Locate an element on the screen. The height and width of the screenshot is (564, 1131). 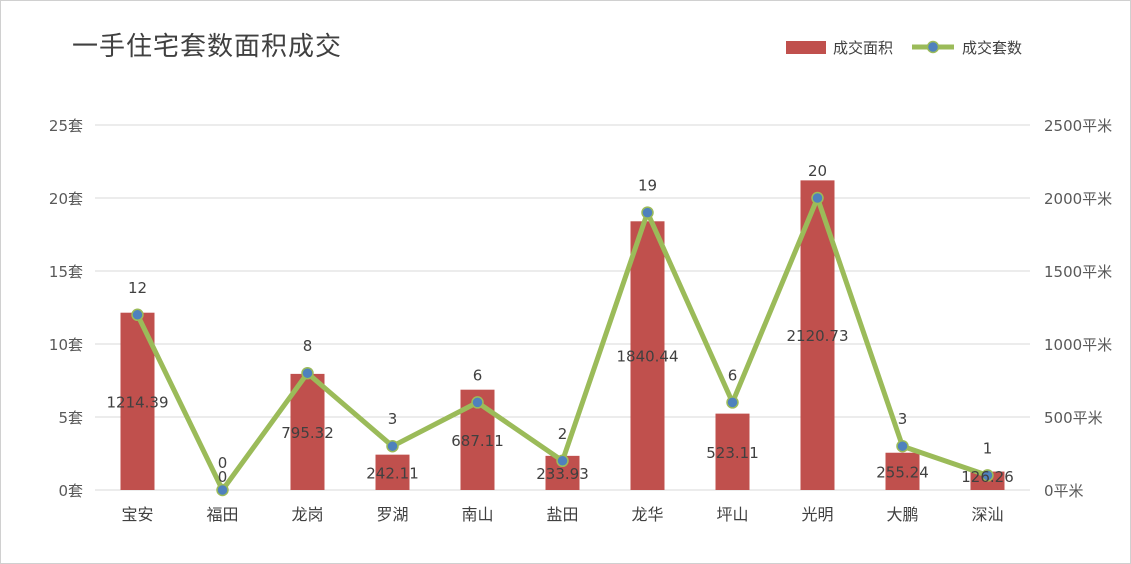
y-left-tick-label: 5套 is located at coordinates (70, 418).